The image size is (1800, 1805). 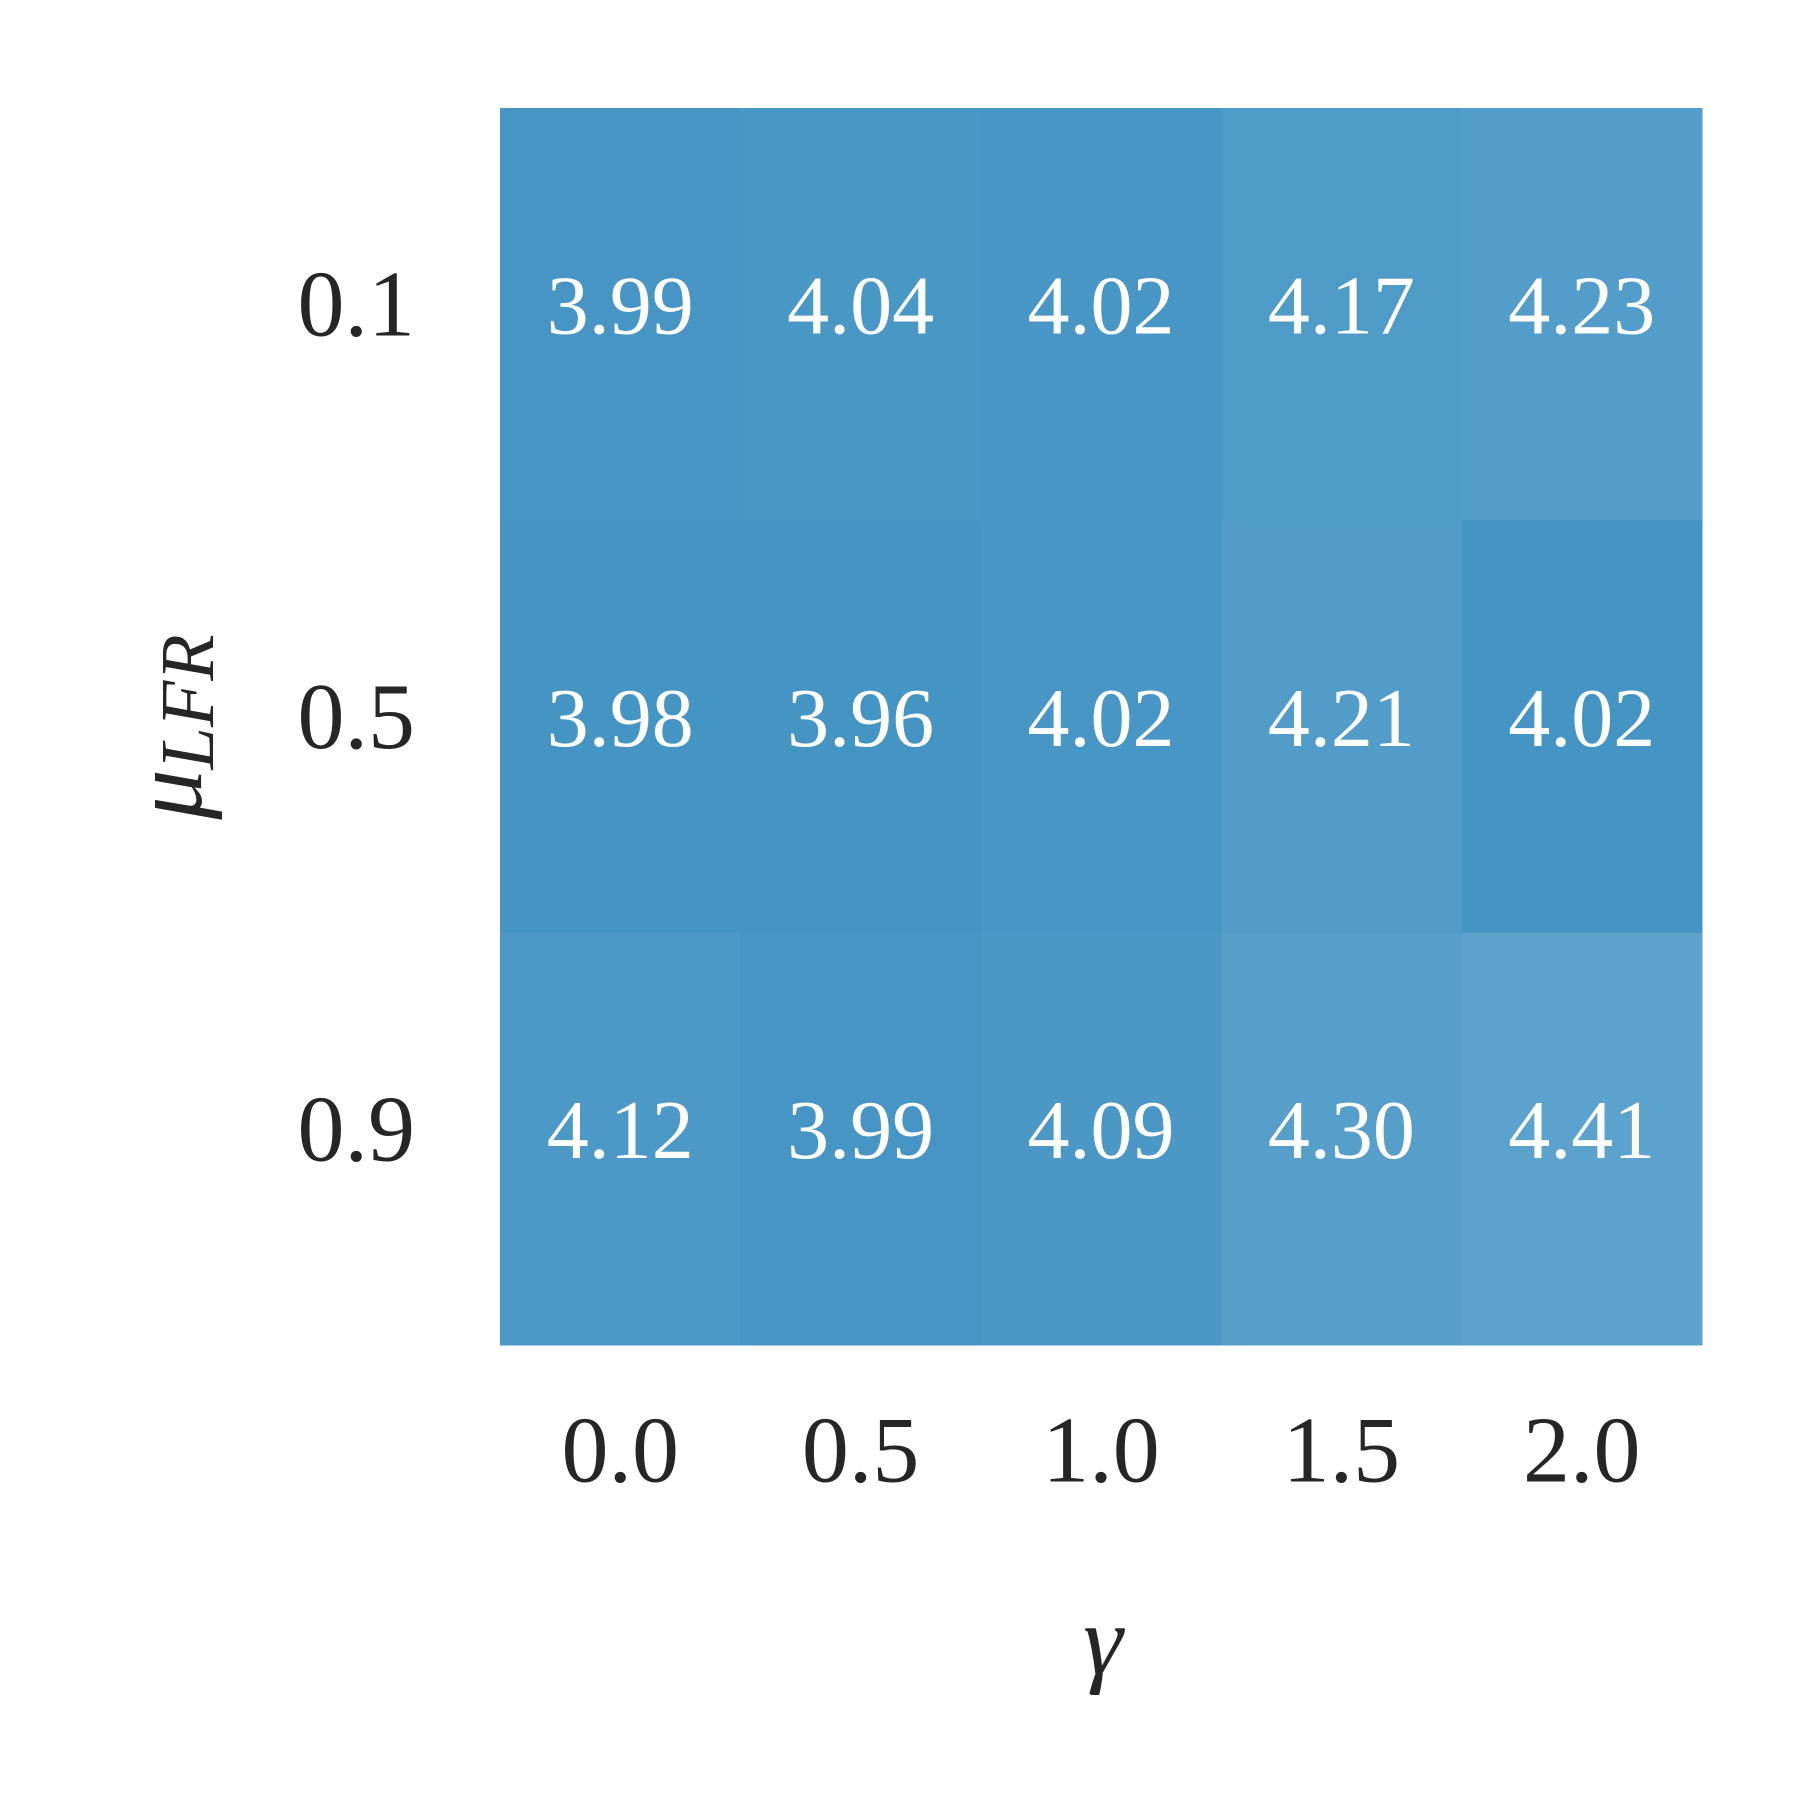 What do you see at coordinates (1341, 305) in the screenshot?
I see `cell-value-label: 4.17` at bounding box center [1341, 305].